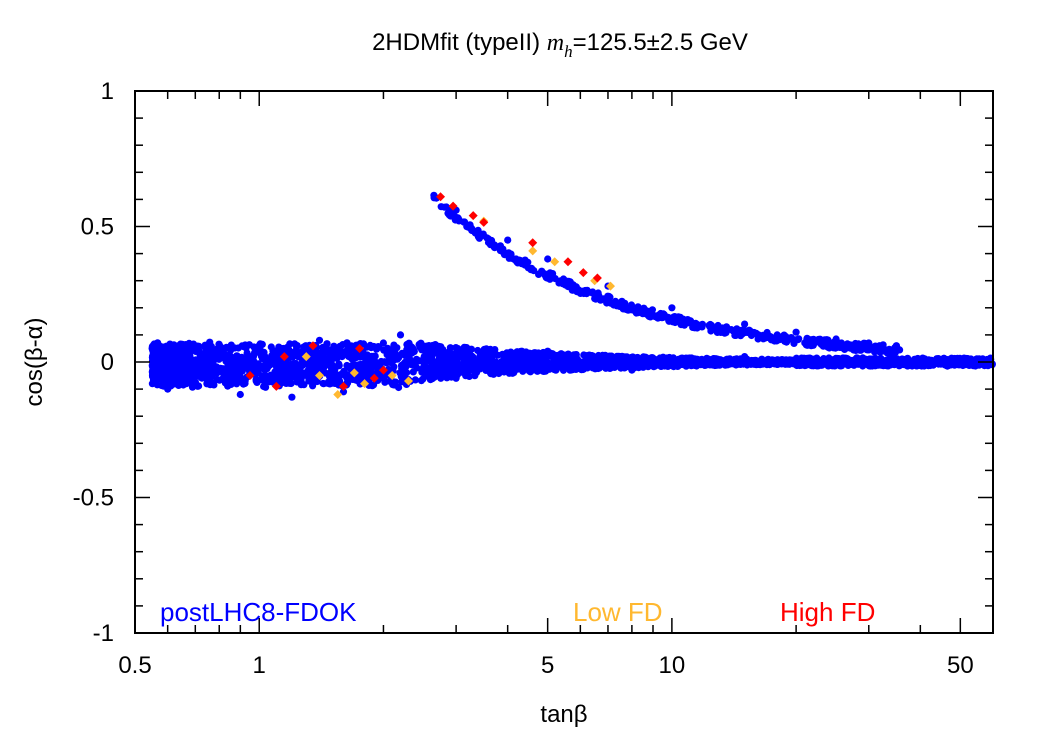  Describe the element at coordinates (563, 714) in the screenshot. I see `x-axis-title: tanβ` at that location.